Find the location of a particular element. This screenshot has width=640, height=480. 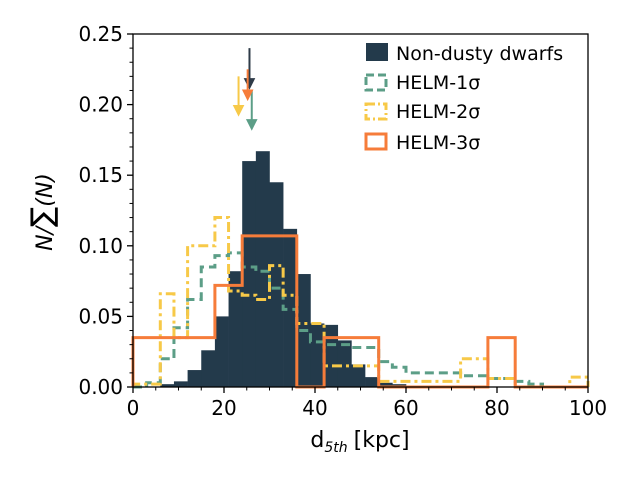

legend-swatch-helm-1sigma is located at coordinates (376, 82).